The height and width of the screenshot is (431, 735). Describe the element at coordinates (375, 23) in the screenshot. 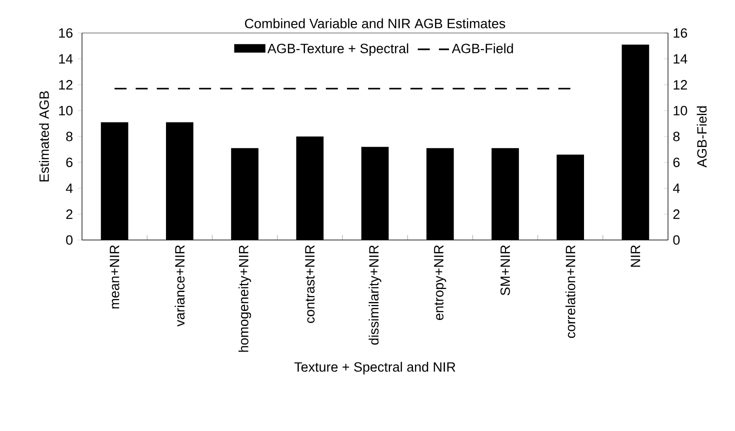

I see `chart-title: Combined Variable and NIR AGB Estimates` at that location.